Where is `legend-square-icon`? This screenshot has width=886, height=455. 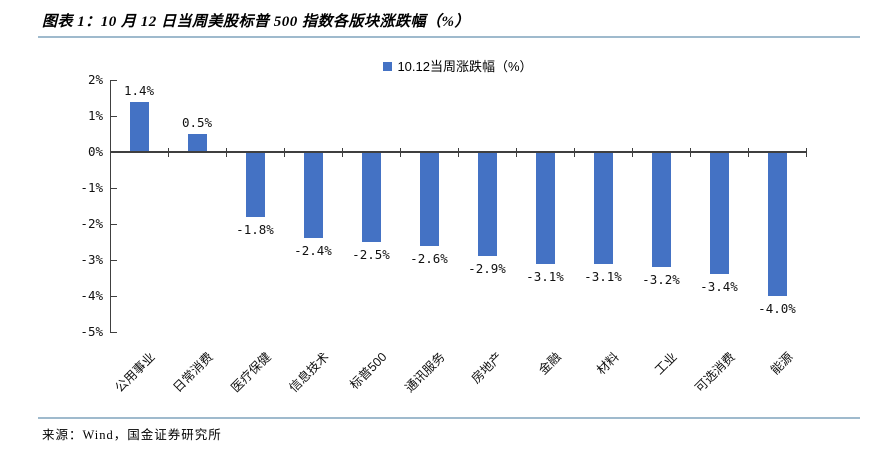
legend-square-icon is located at coordinates (388, 66).